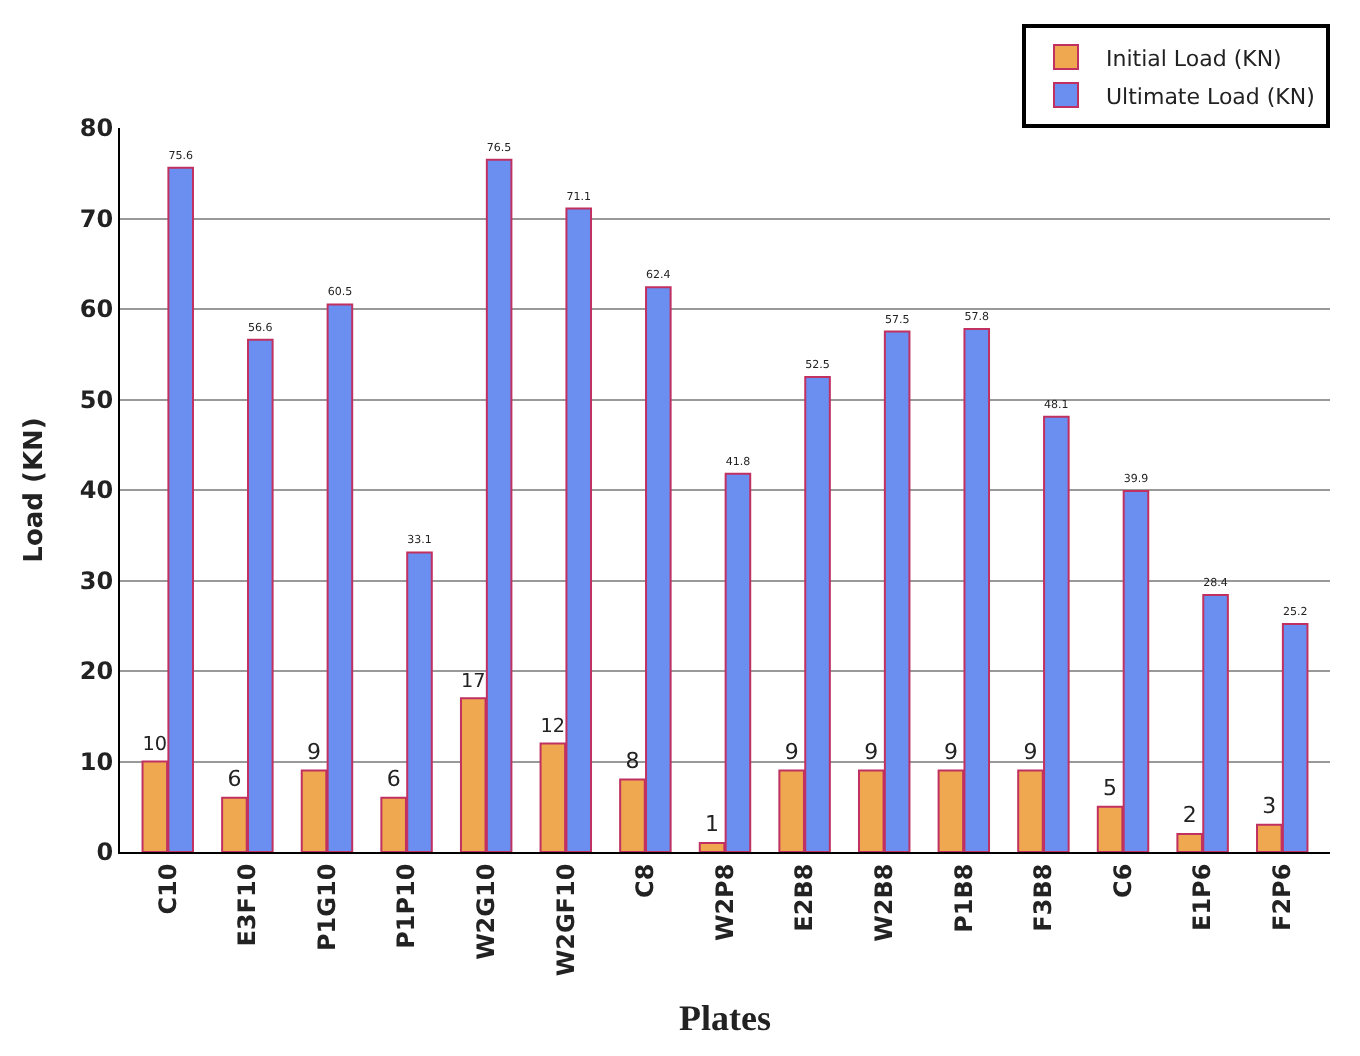 Image resolution: width=1360 pixels, height=1056 pixels. What do you see at coordinates (565, 920) in the screenshot?
I see `x-tick-label: W2GF10` at bounding box center [565, 920].